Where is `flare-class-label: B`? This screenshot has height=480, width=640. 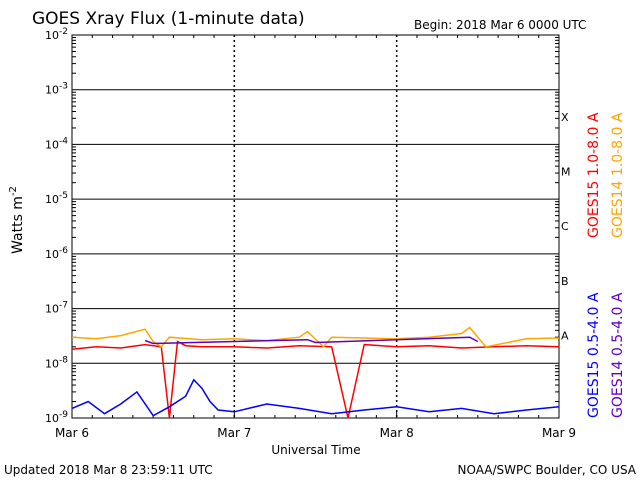
flare-class-label: B is located at coordinates (565, 281).